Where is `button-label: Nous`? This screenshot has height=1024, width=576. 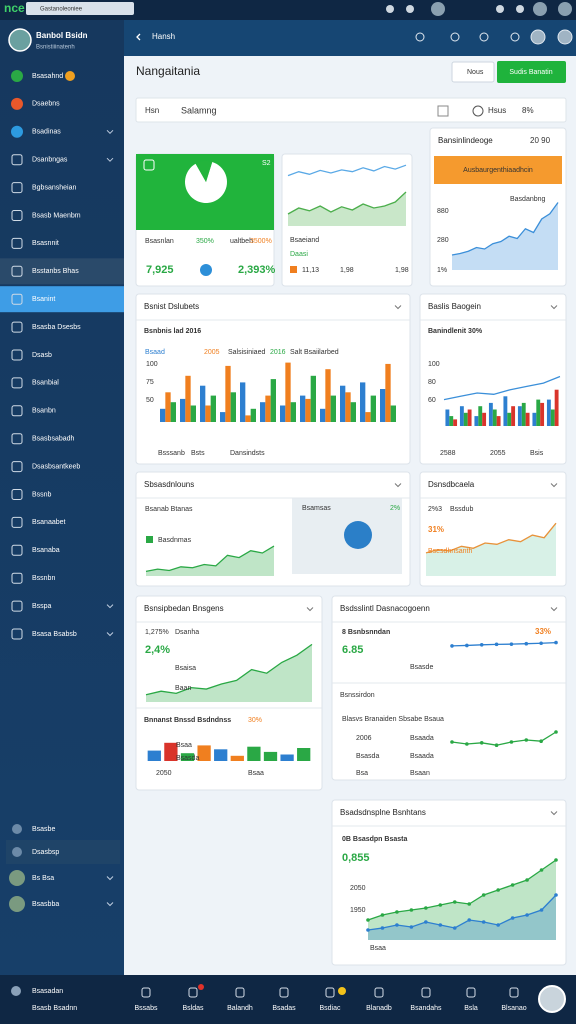
button-label: Nous is located at coordinates (475, 72).